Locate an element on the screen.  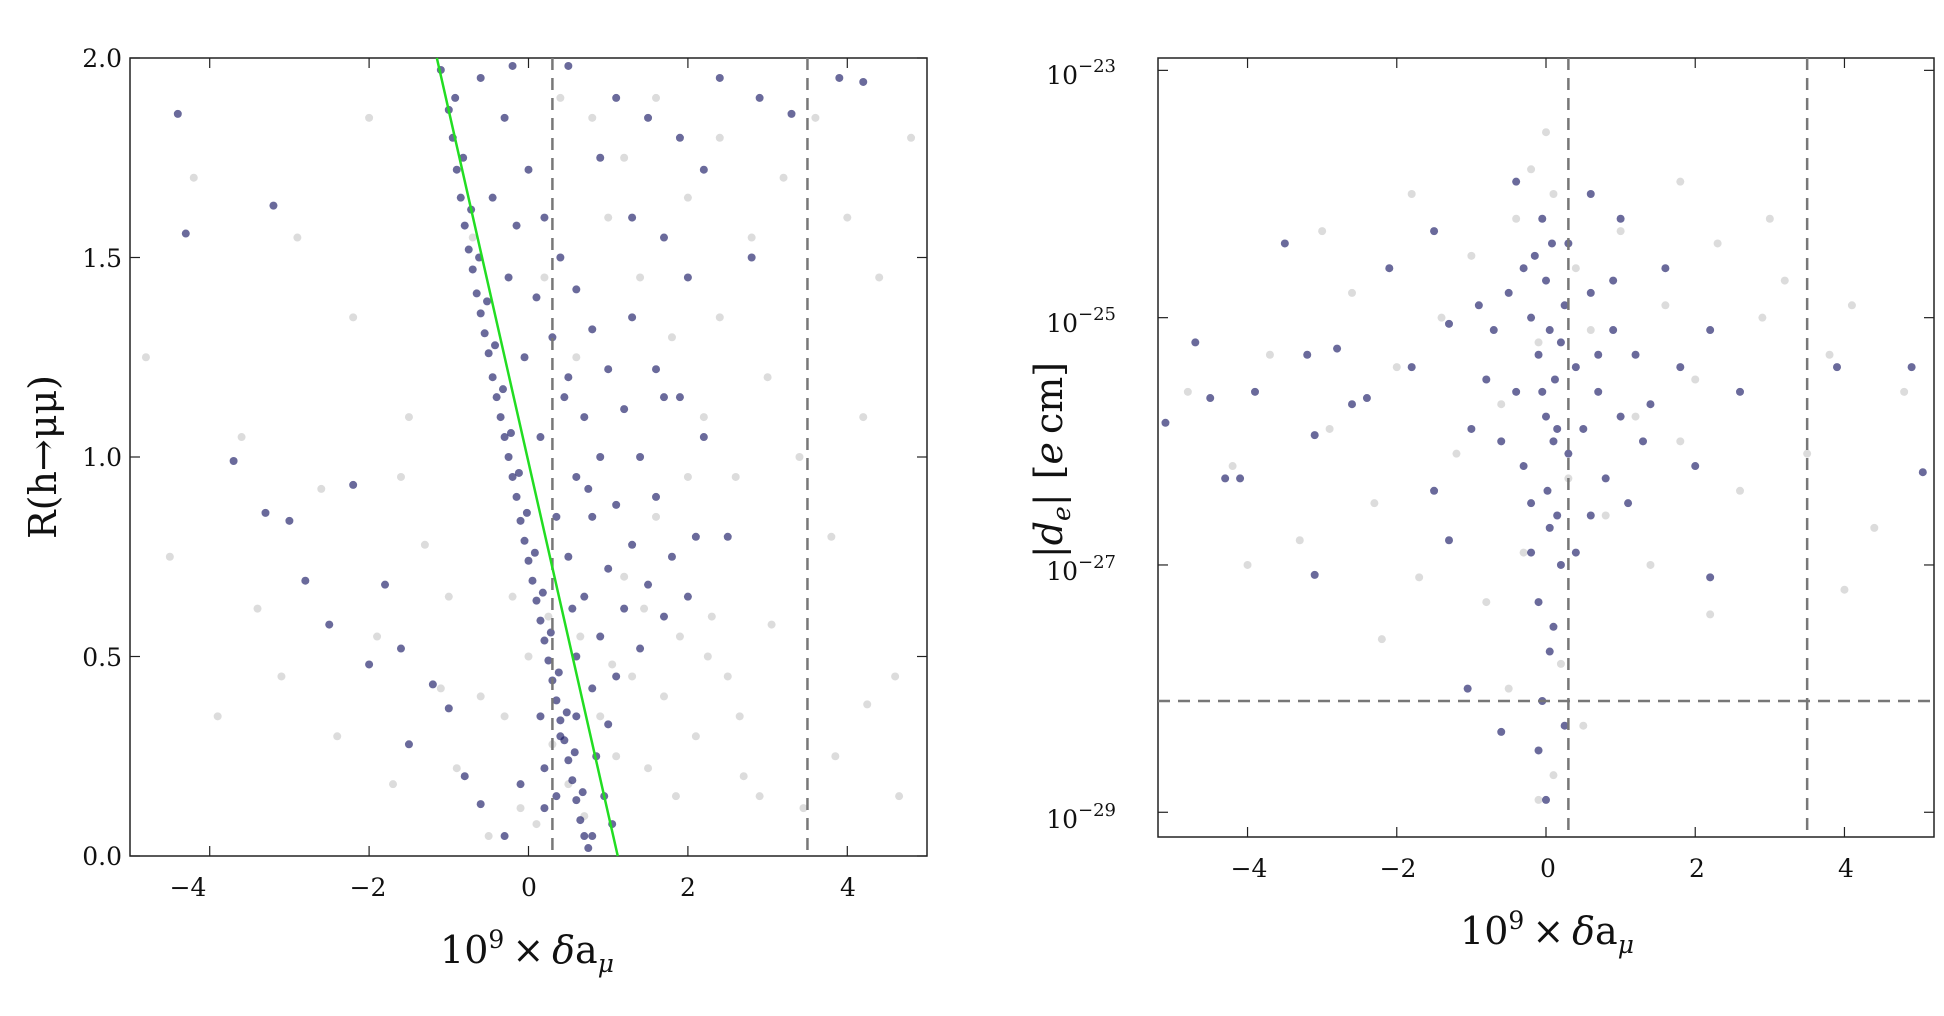
right-x-tick-label: −4 is located at coordinates (1249, 868).